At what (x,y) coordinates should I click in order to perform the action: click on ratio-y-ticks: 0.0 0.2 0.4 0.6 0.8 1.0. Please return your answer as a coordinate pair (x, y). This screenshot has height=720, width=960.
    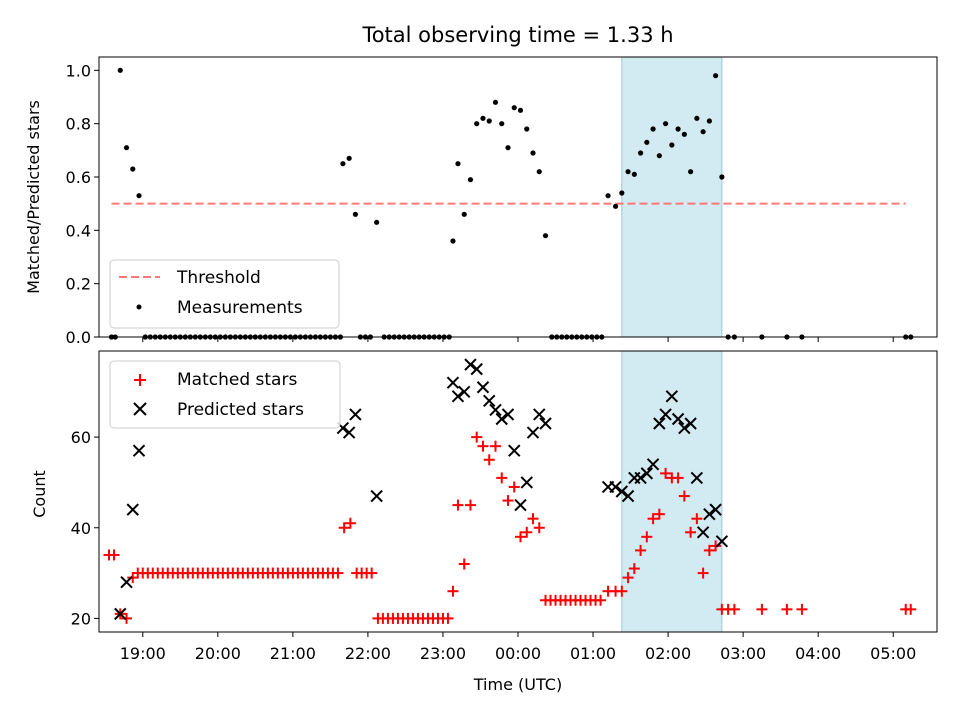
    Looking at the image, I should click on (82, 204).